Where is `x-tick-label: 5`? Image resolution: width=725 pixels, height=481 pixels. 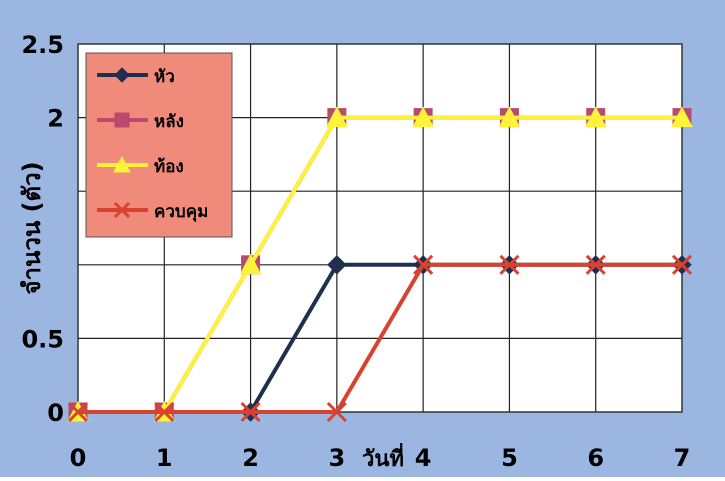 x-tick-label: 5 is located at coordinates (509, 458).